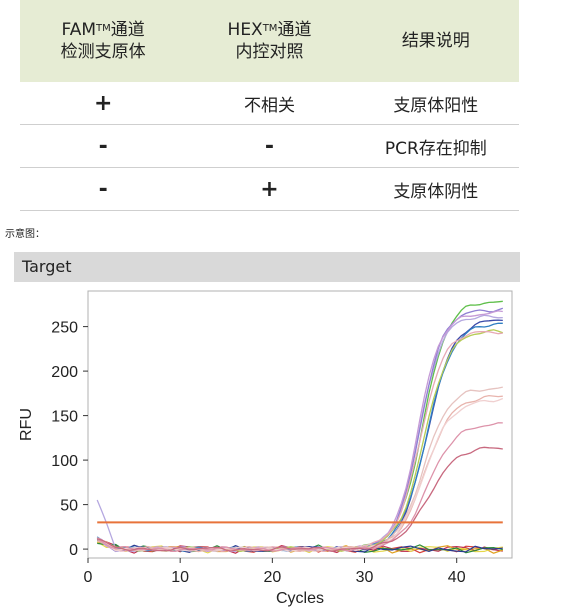 The image size is (563, 614). I want to click on y-axis-label: RFU, so click(26, 424).